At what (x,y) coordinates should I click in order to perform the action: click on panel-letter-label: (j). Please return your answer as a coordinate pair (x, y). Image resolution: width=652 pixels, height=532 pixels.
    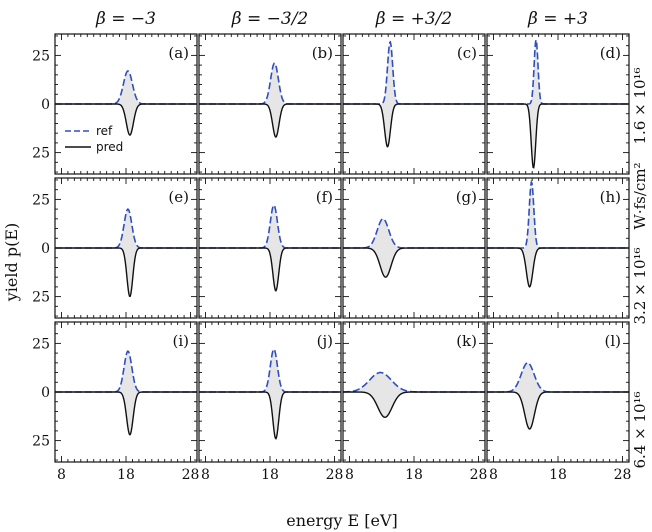
    Looking at the image, I should click on (325, 341).